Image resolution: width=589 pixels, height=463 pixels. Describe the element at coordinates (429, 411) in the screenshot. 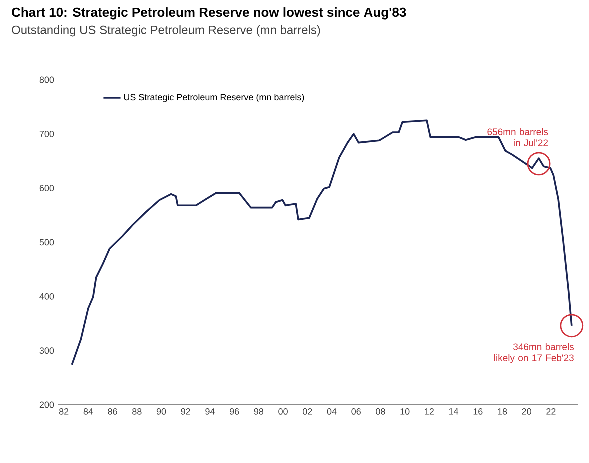

I see `x-tick-label: 12` at that location.